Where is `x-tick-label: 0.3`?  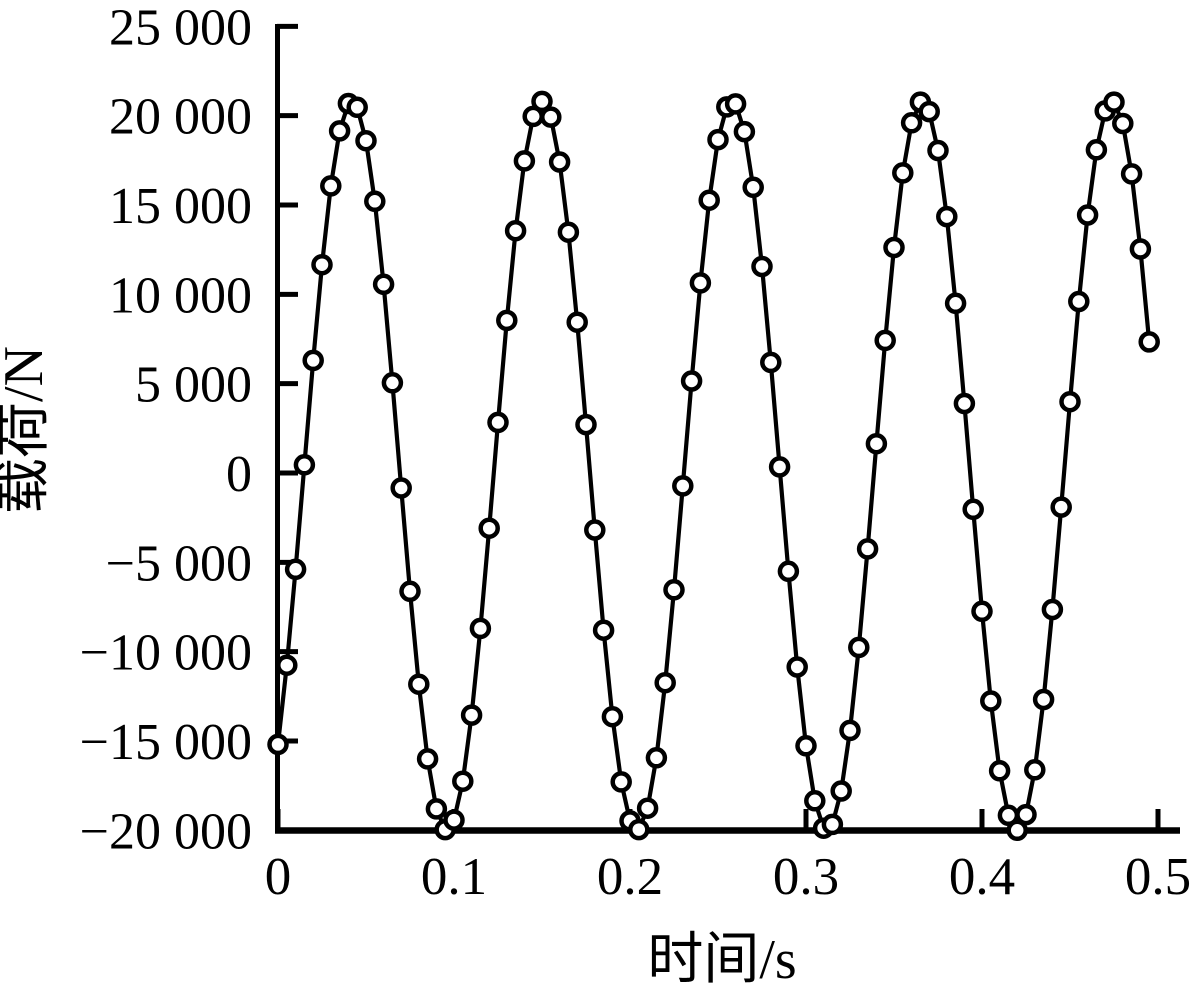
x-tick-label: 0.3 is located at coordinates (806, 877).